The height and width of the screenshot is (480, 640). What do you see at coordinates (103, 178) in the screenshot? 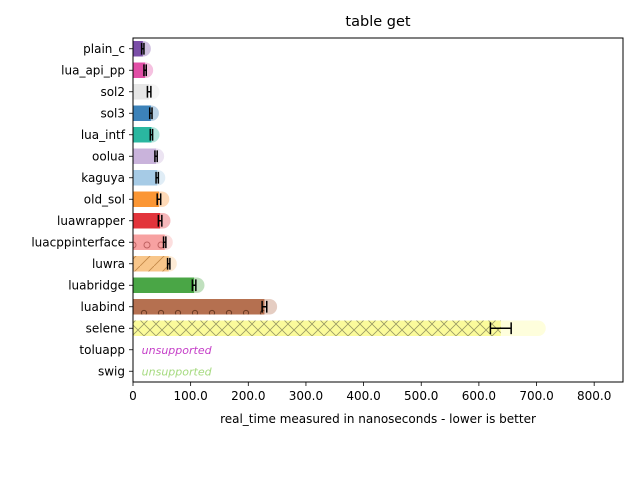
I see `y-tick-label: kaguya` at bounding box center [103, 178].